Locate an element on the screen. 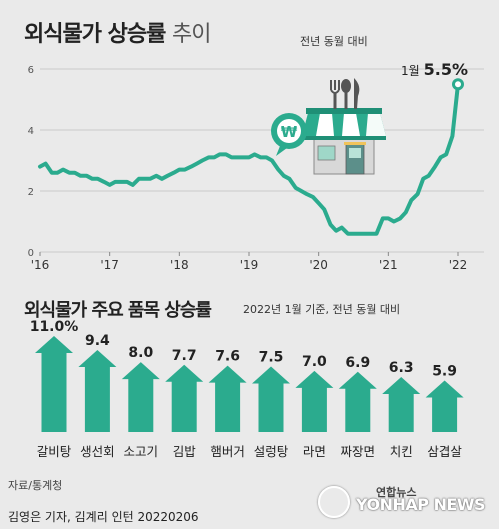  bar-value-label: 7.6 is located at coordinates (227, 357).